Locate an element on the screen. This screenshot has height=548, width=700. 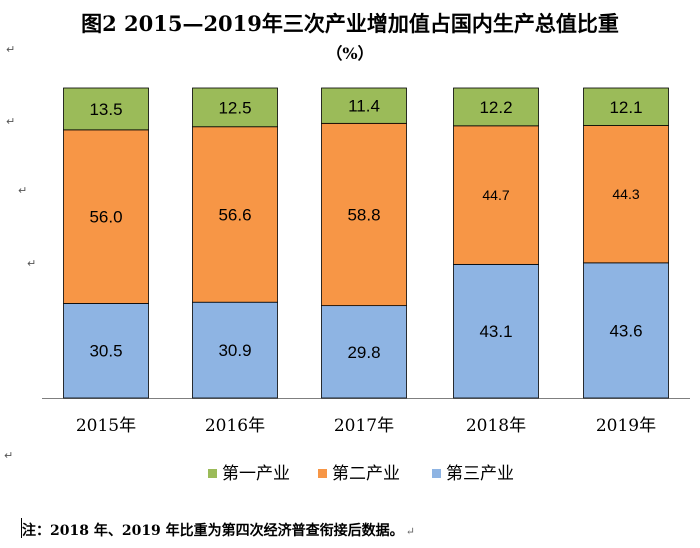
chart-title: 图2 2015—2019年三次产业增加值占国内生产总值比重 is located at coordinates (350, 23).